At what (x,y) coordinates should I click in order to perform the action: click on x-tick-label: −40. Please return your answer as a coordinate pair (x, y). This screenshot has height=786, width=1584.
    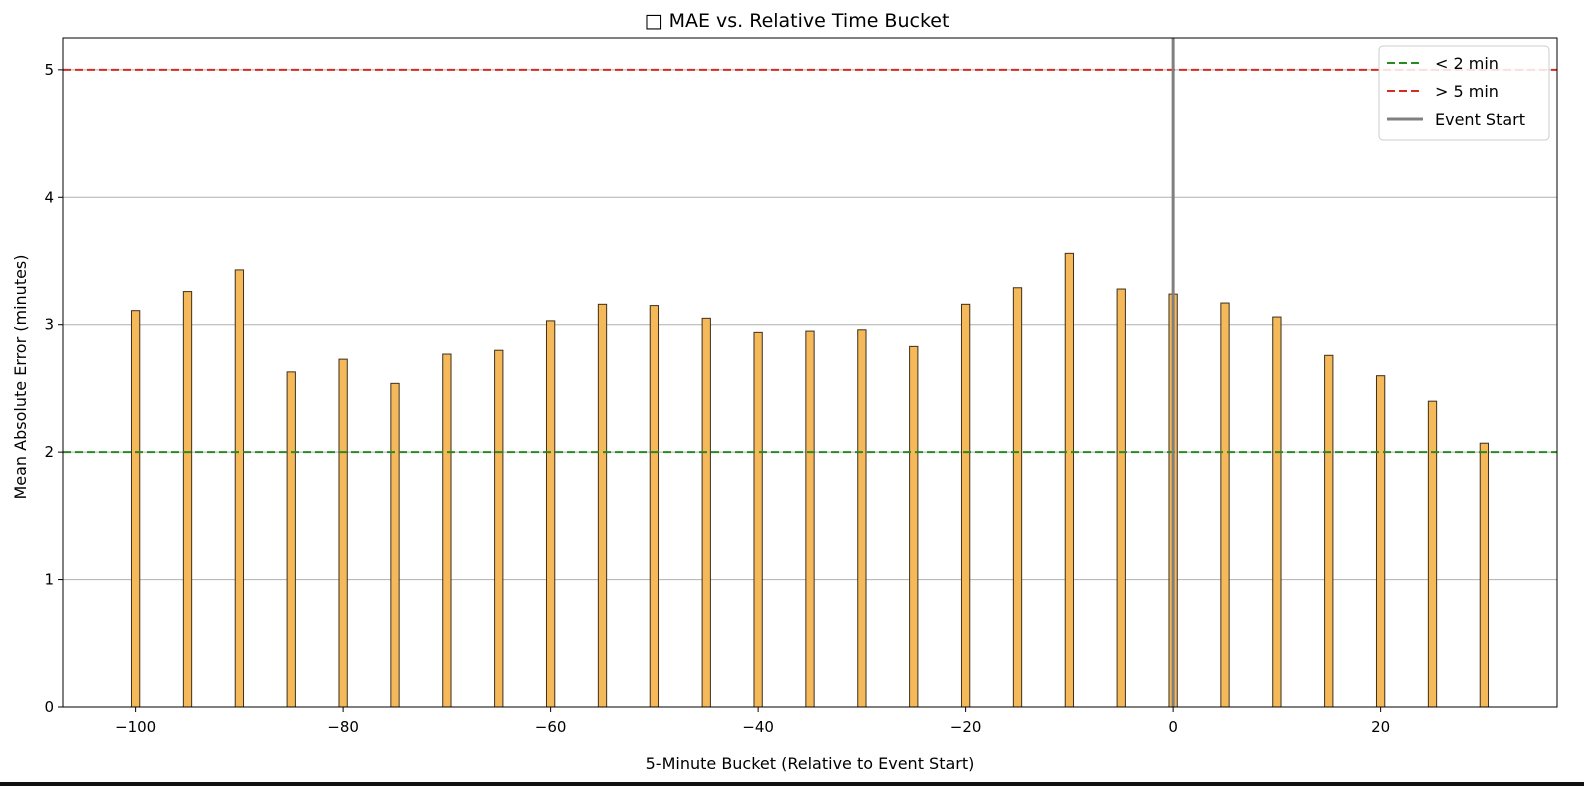
    Looking at the image, I should click on (758, 727).